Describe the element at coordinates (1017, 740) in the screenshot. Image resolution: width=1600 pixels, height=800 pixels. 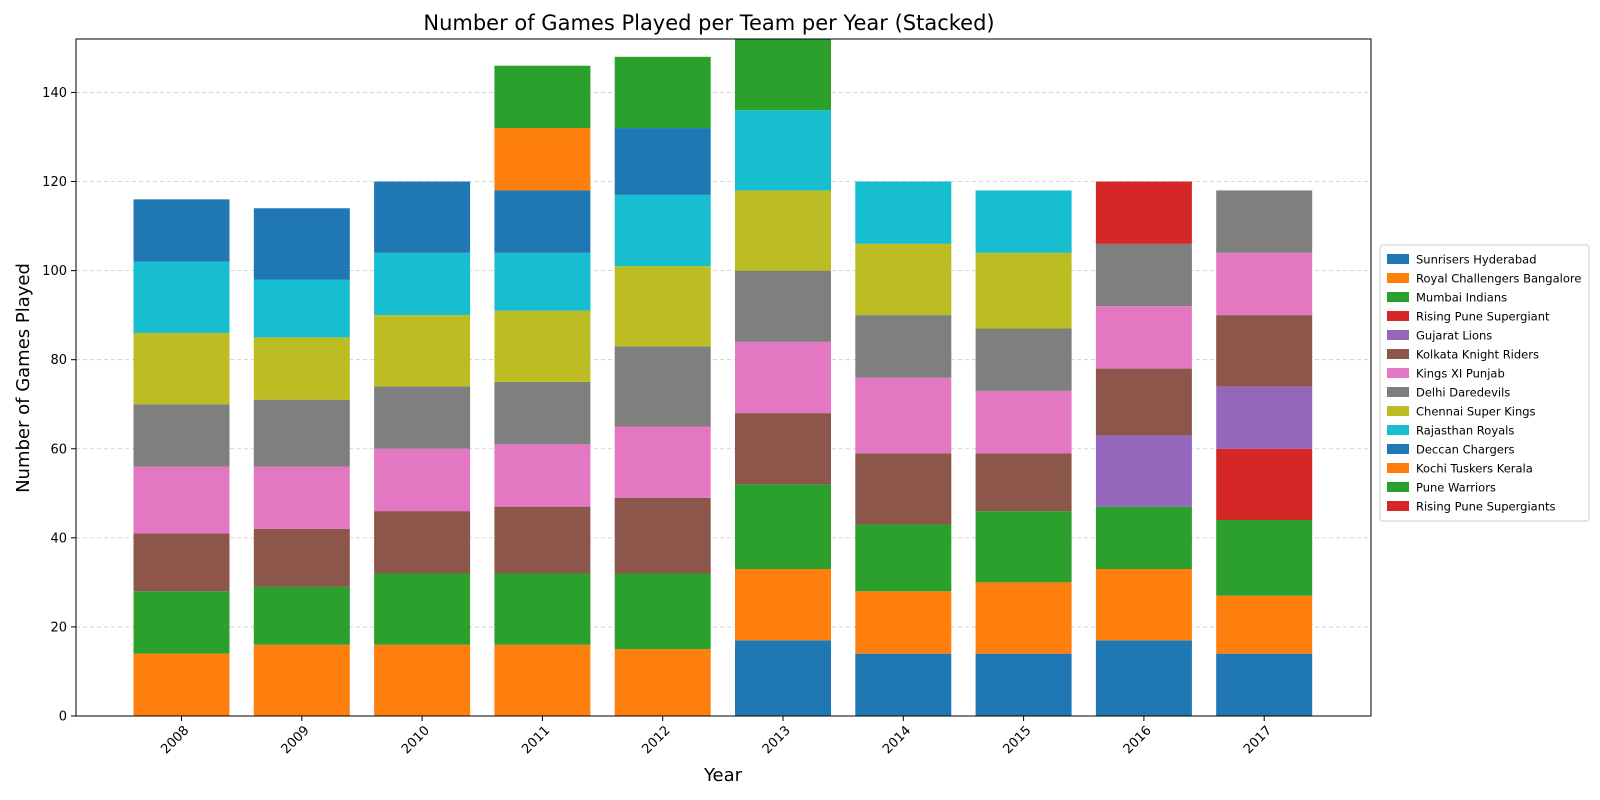
I see `x-tick-label: 2015` at that location.